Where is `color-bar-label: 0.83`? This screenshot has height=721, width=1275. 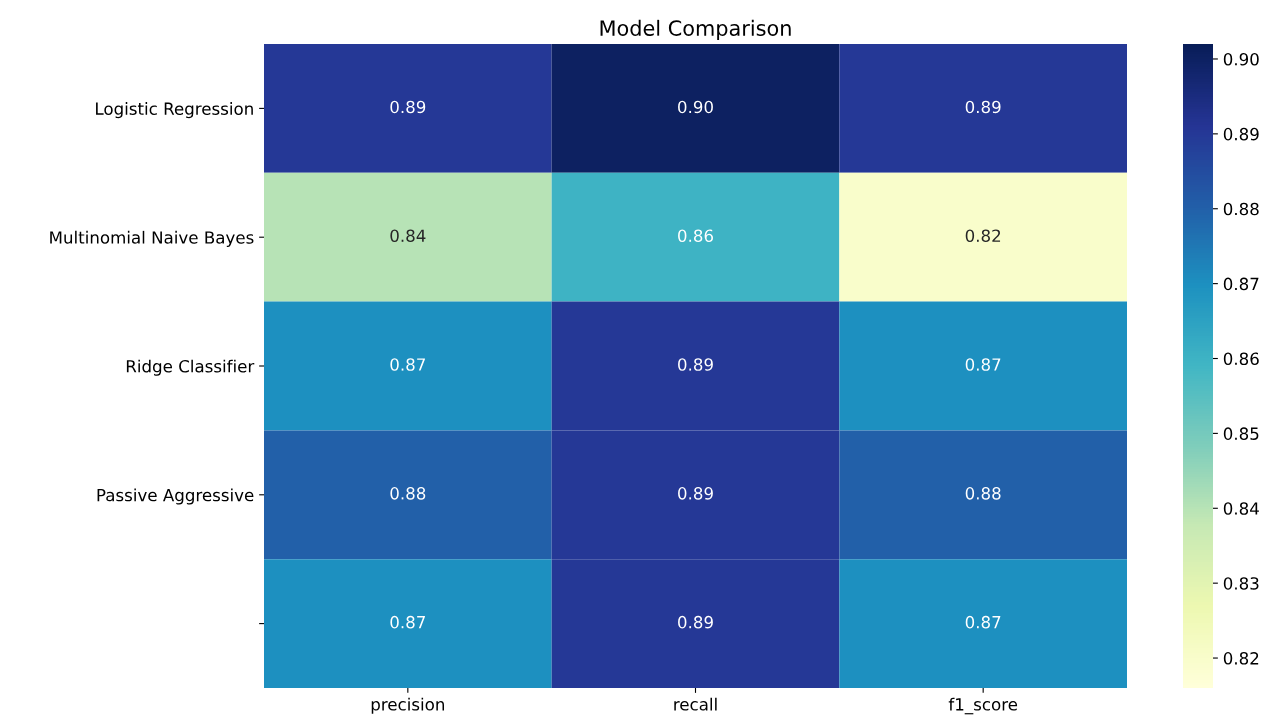 color-bar-label: 0.83 is located at coordinates (1241, 583).